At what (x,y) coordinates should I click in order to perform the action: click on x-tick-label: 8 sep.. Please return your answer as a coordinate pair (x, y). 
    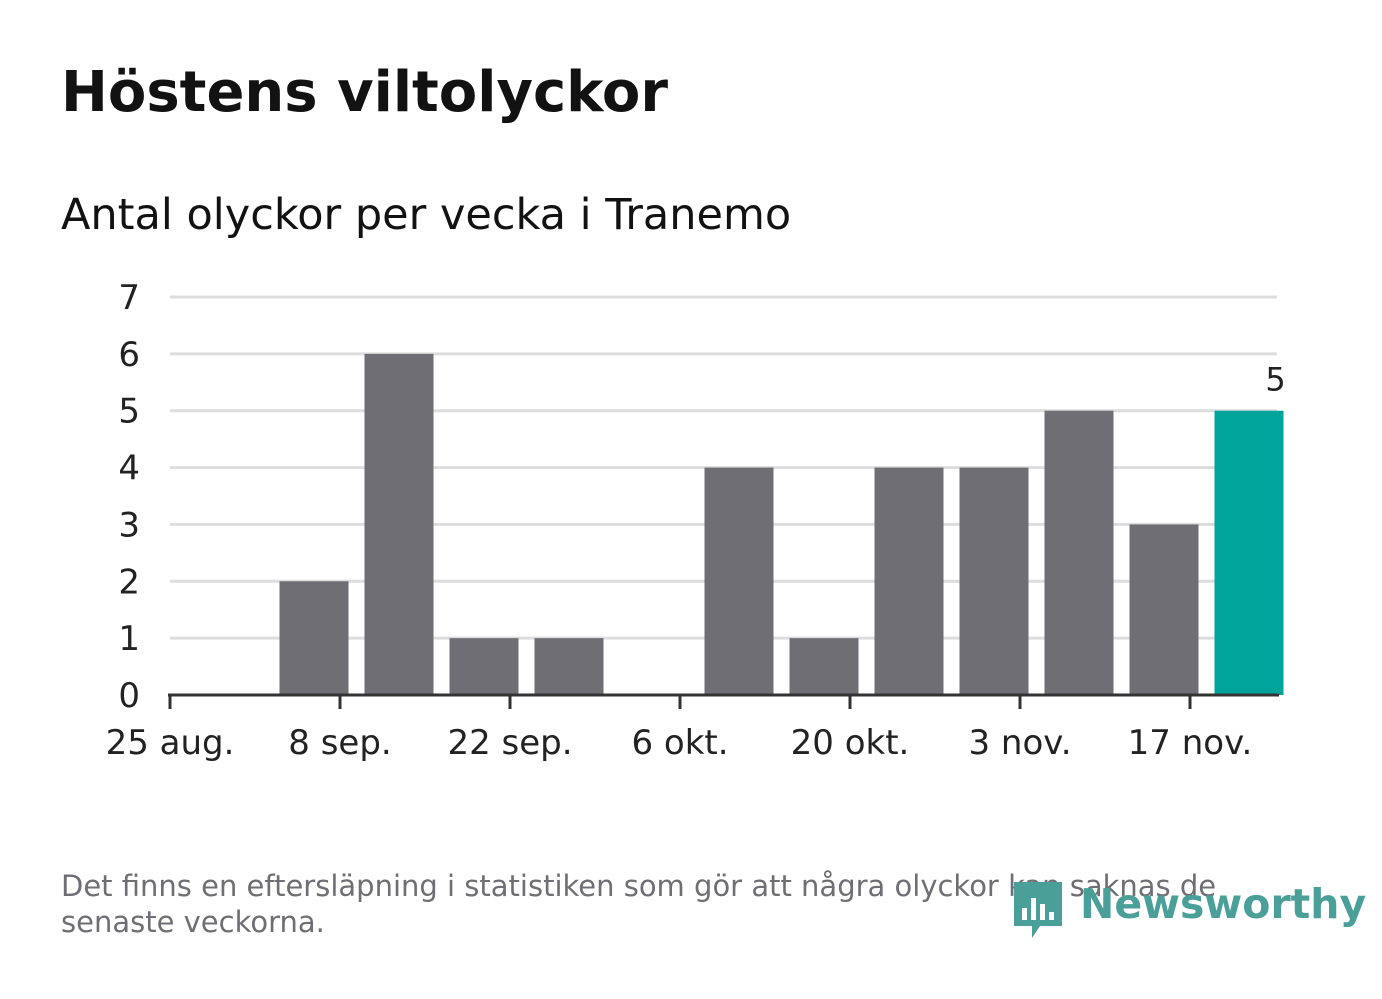
    Looking at the image, I should click on (339, 743).